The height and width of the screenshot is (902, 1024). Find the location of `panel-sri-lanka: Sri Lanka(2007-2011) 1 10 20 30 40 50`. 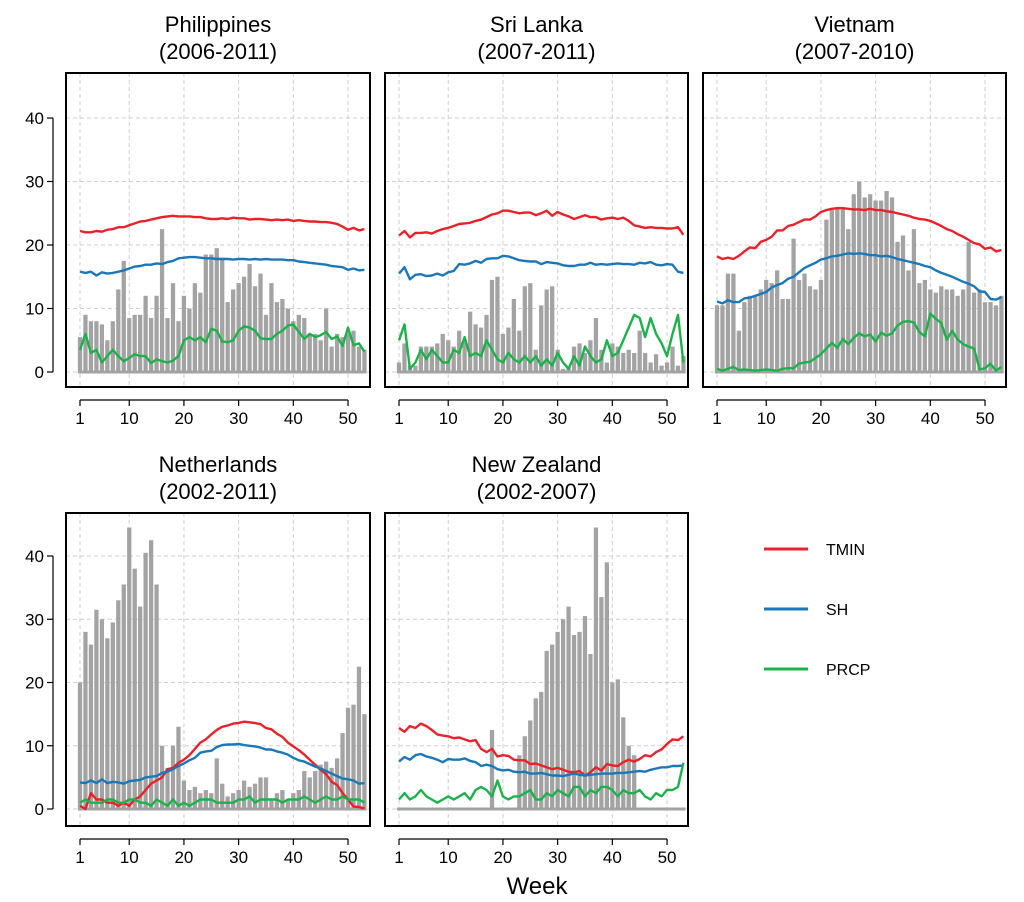

panel-sri-lanka: Sri Lanka(2007-2011) 1 10 20 30 40 50 is located at coordinates (536, 220).